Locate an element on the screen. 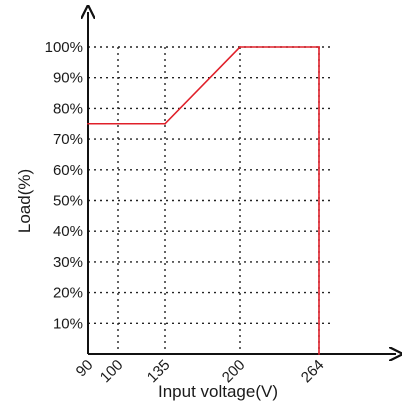  x-axis-label: Input voltage(V) is located at coordinates (218, 391).